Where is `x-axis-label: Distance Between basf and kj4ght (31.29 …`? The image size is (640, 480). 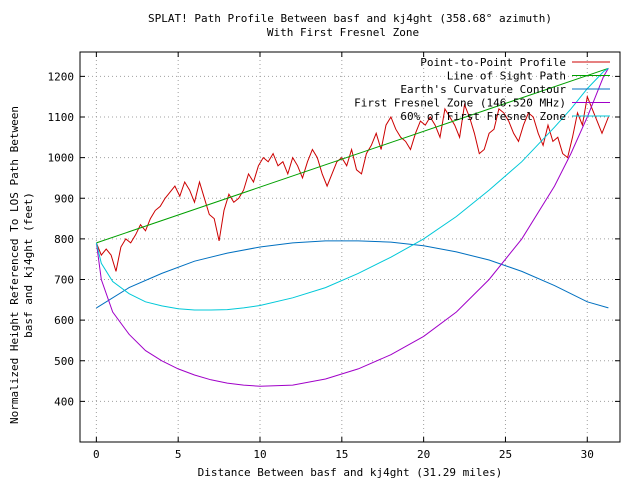
x-axis-label: Distance Between basf and kj4ght (31.29 … is located at coordinates (350, 472).